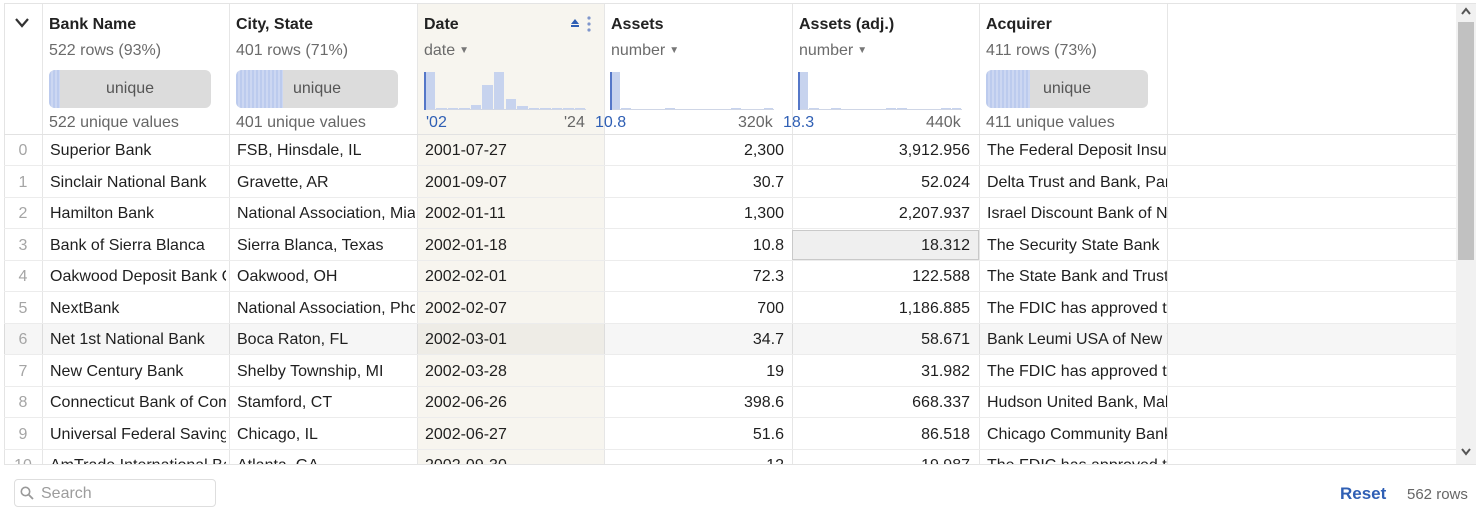 This screenshot has height=523, width=1480. What do you see at coordinates (1073, 245) in the screenshot?
I see `cell-acquirer: The Security State Bank` at bounding box center [1073, 245].